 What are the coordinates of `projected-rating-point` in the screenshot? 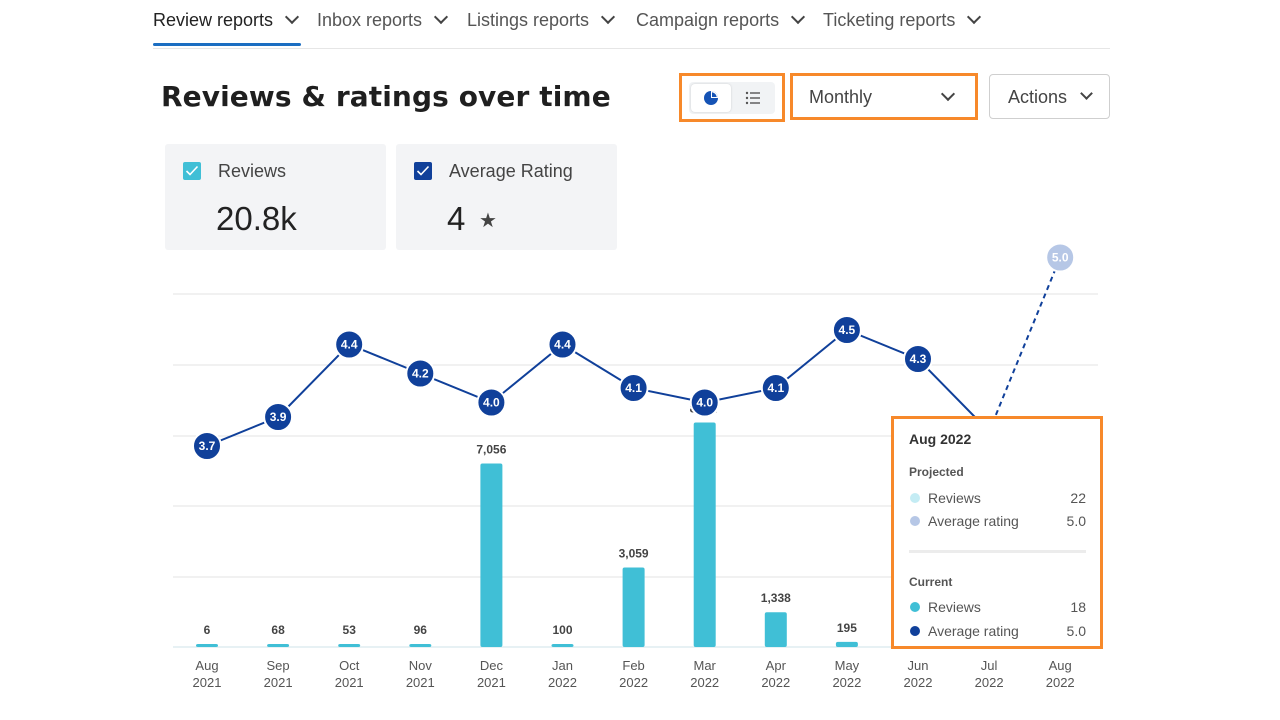 It's located at (1060, 257).